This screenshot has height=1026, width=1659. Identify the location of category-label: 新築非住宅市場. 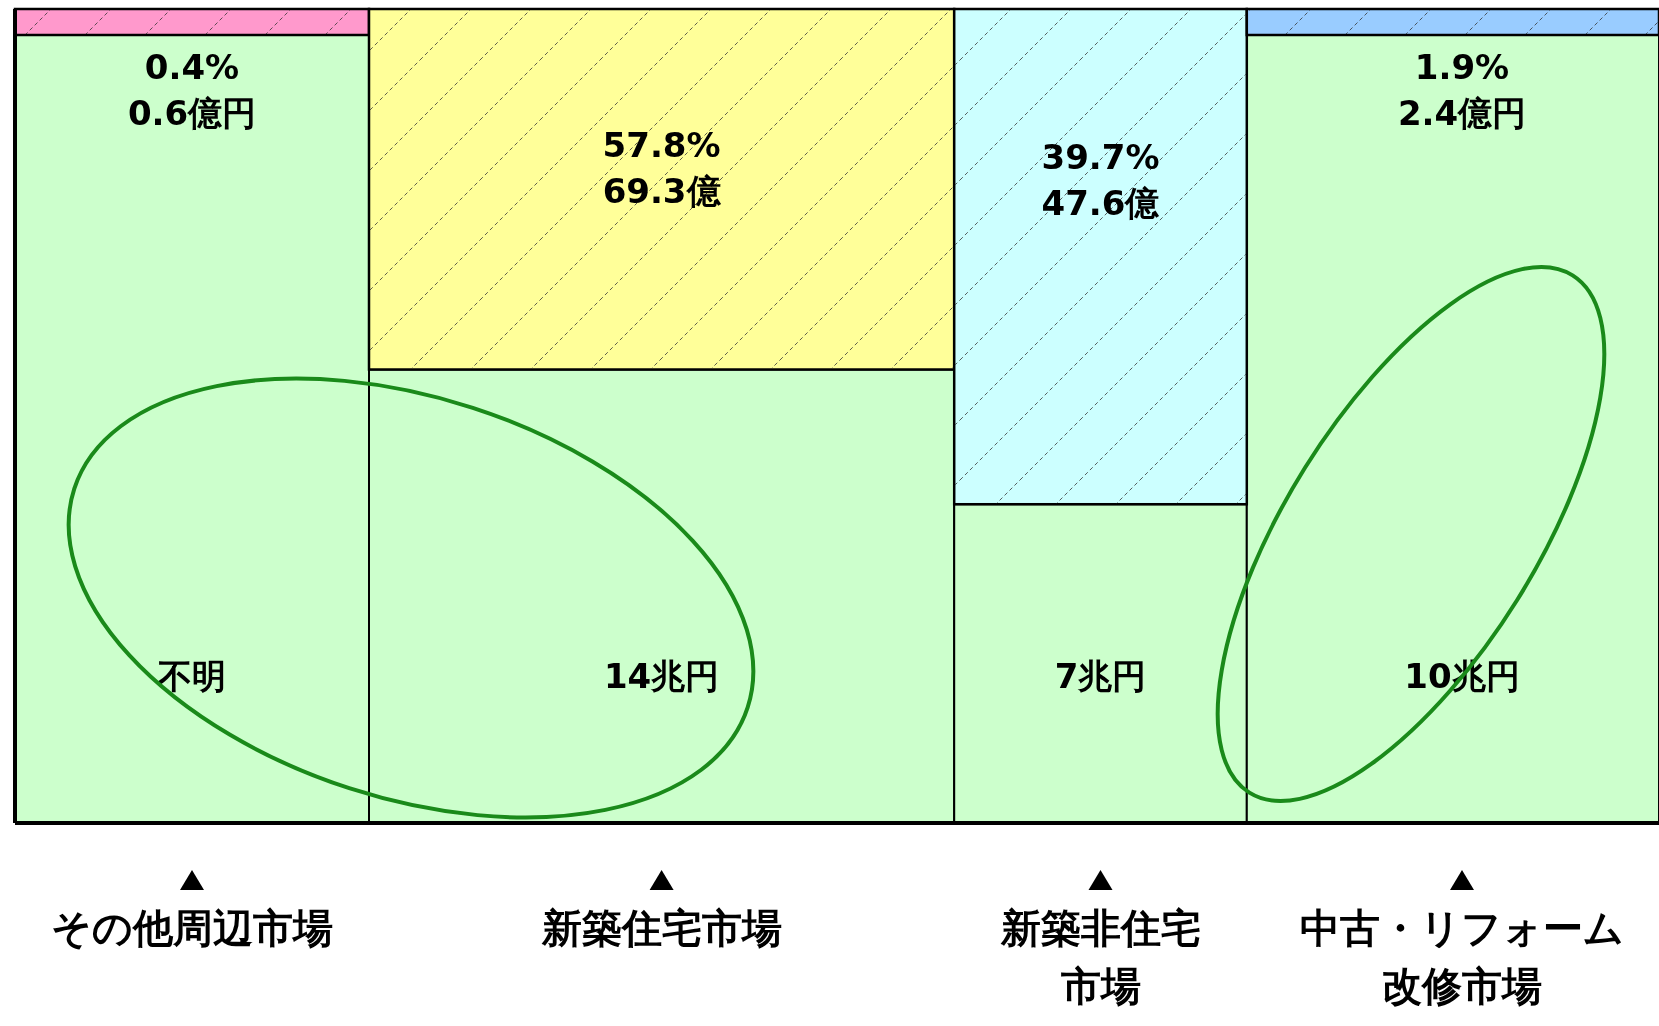
(1100, 957).